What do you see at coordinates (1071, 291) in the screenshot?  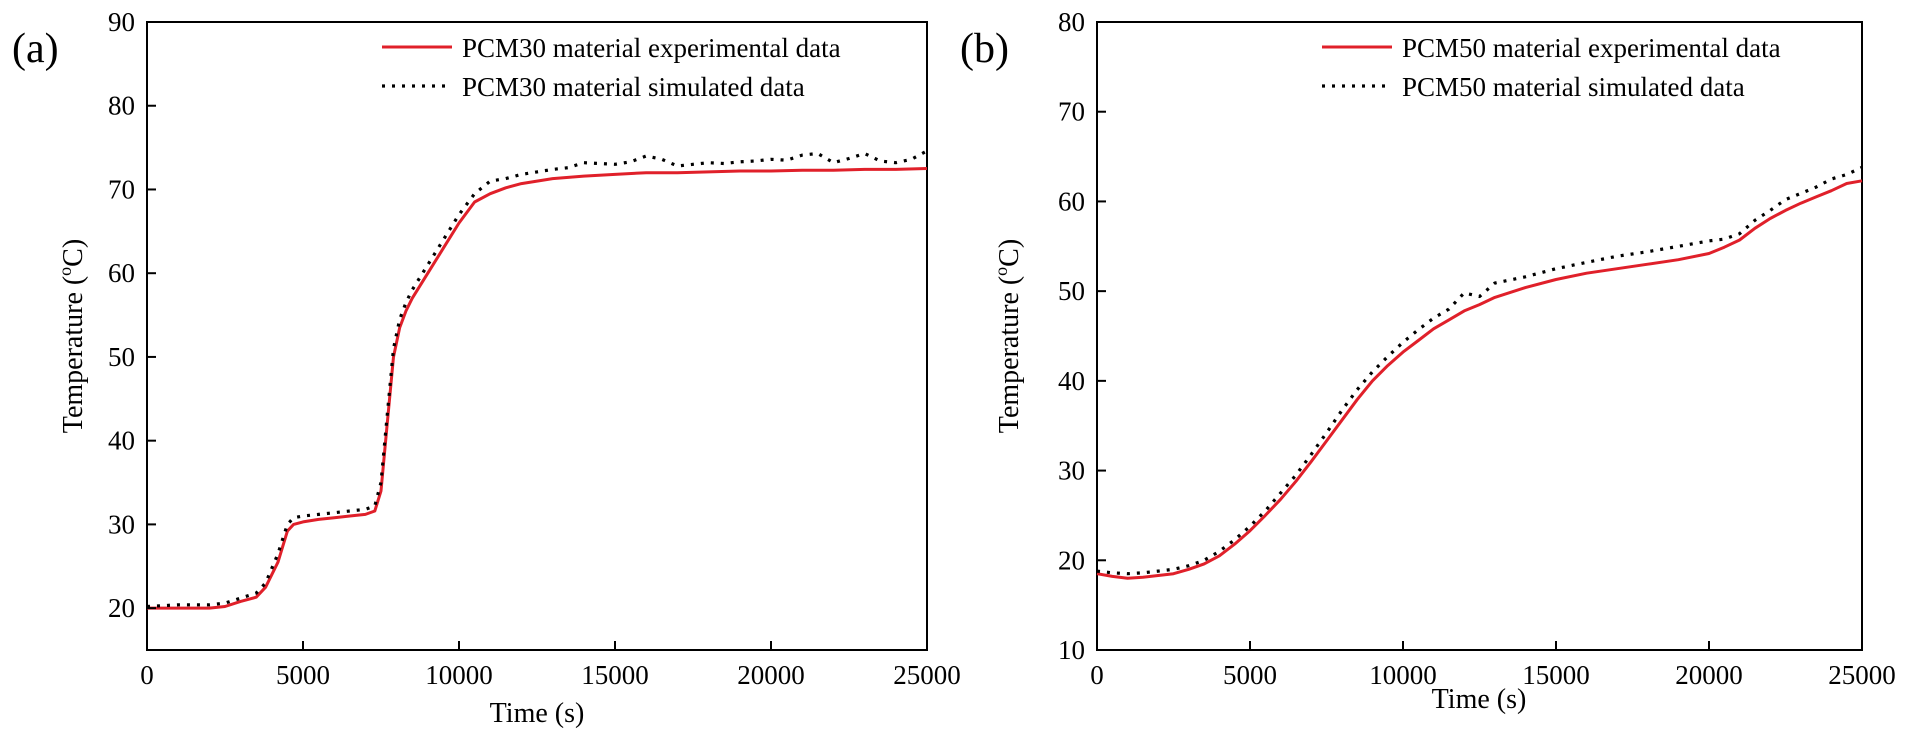 I see `y-tick-label-b-4: 50` at bounding box center [1071, 291].